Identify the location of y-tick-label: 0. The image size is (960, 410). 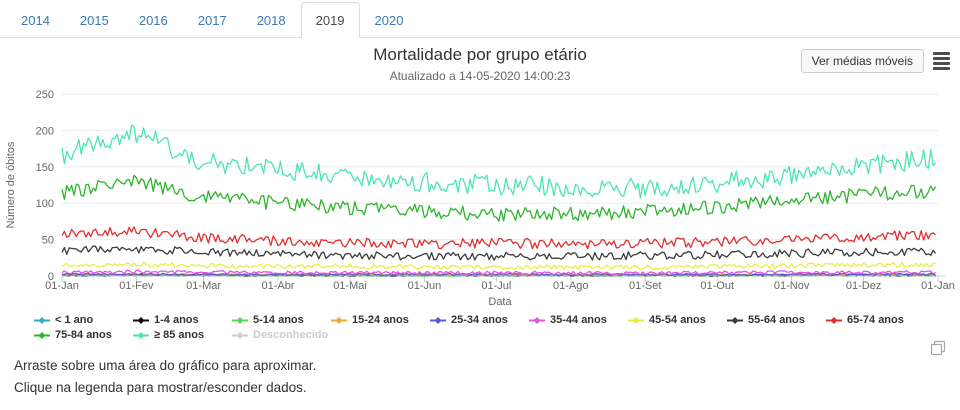
(51, 277).